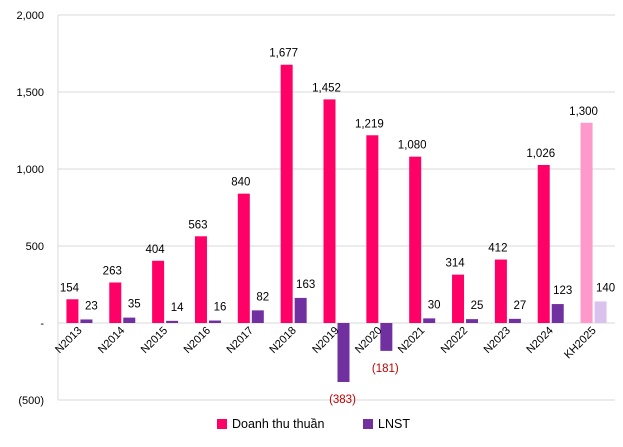 The height and width of the screenshot is (447, 623). What do you see at coordinates (220, 308) in the screenshot?
I see `data-label-lnst: 16` at bounding box center [220, 308].